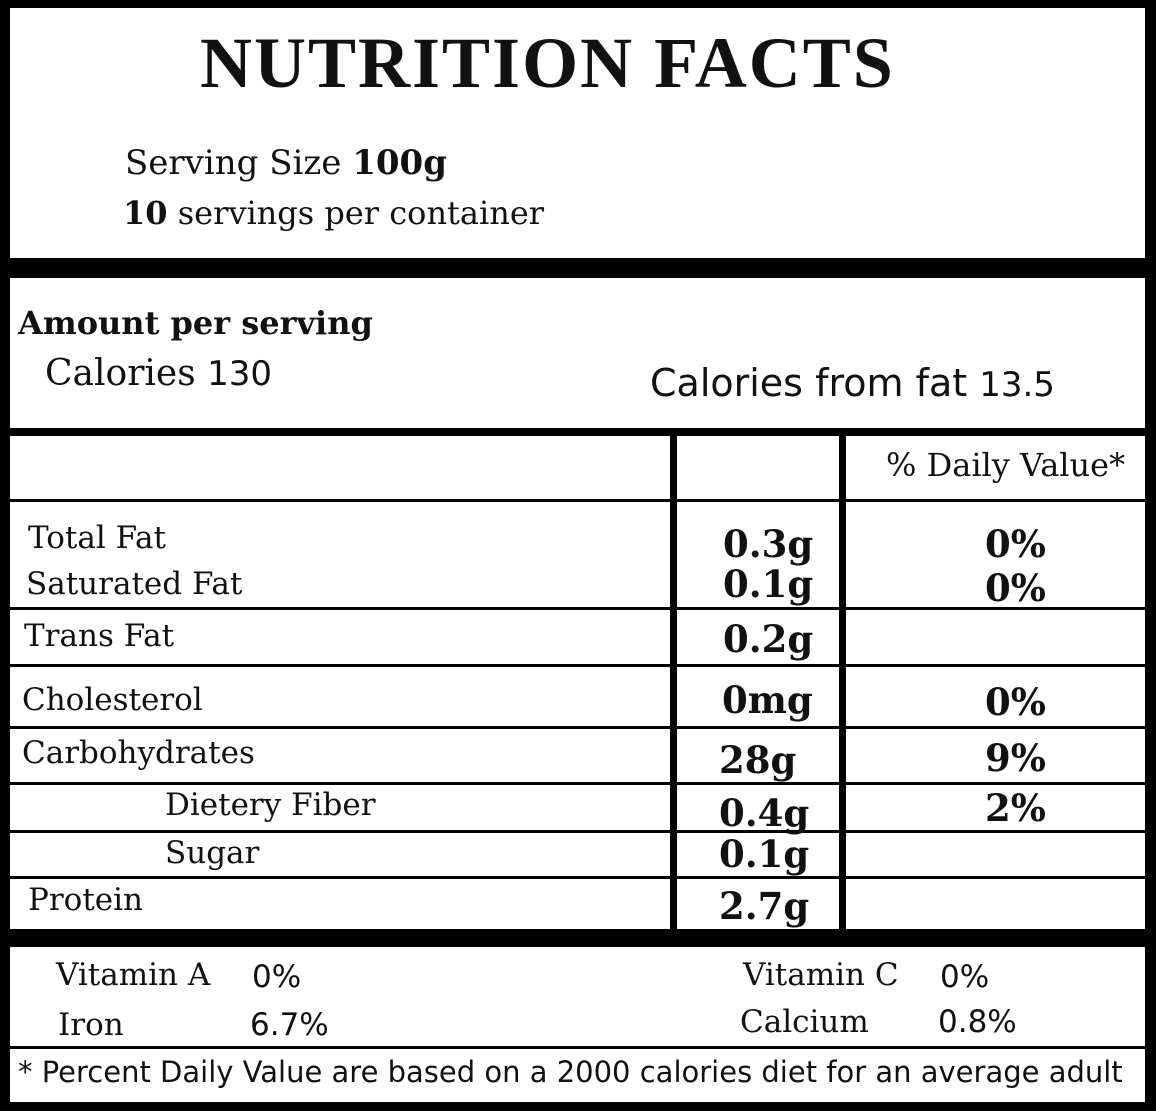  Describe the element at coordinates (768, 544) in the screenshot. I see `table-row-amount: 0.3g` at that location.